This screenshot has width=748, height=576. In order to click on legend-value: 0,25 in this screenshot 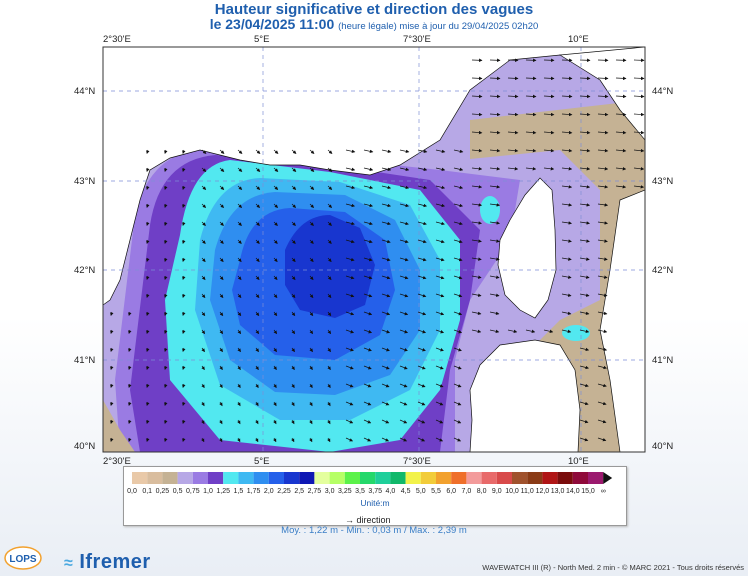, I will do `click(162, 491)`.